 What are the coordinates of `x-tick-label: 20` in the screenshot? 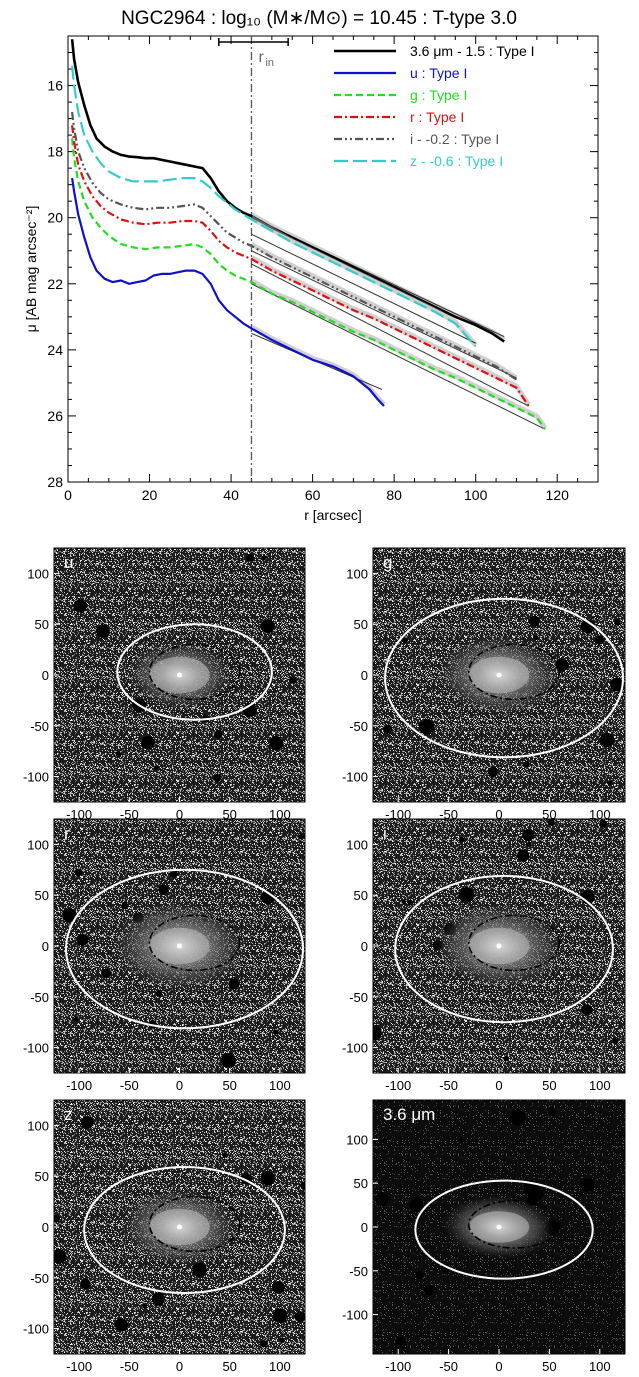 It's located at (150, 495).